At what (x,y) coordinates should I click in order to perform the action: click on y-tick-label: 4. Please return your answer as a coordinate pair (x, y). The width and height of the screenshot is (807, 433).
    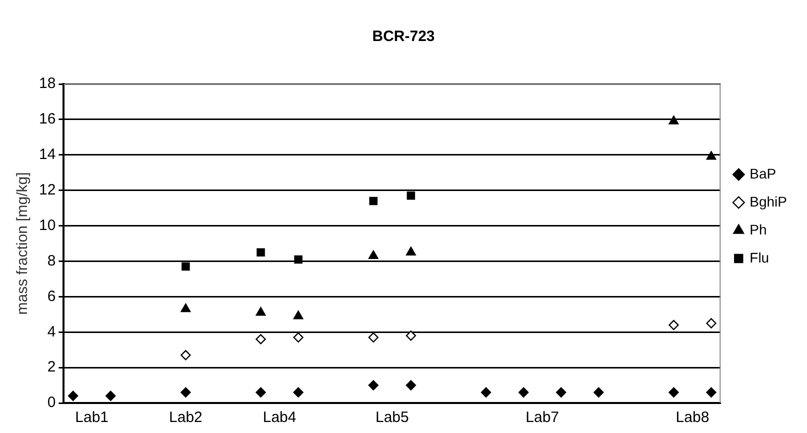
    Looking at the image, I should click on (51, 331).